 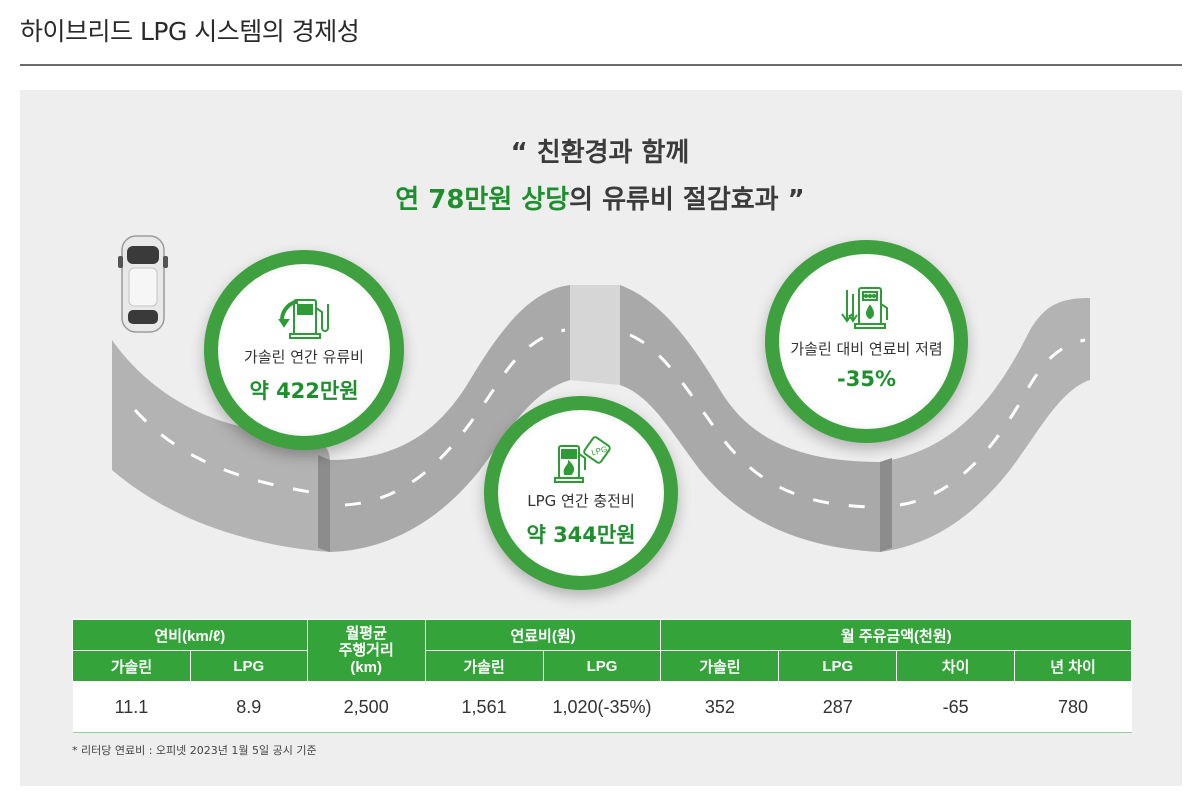 I want to click on table-header-row: 연비(km/ℓ) 월평균 주행거리 (km) 연료비(원) 월 주유금액(천원), so click(x=602, y=650).